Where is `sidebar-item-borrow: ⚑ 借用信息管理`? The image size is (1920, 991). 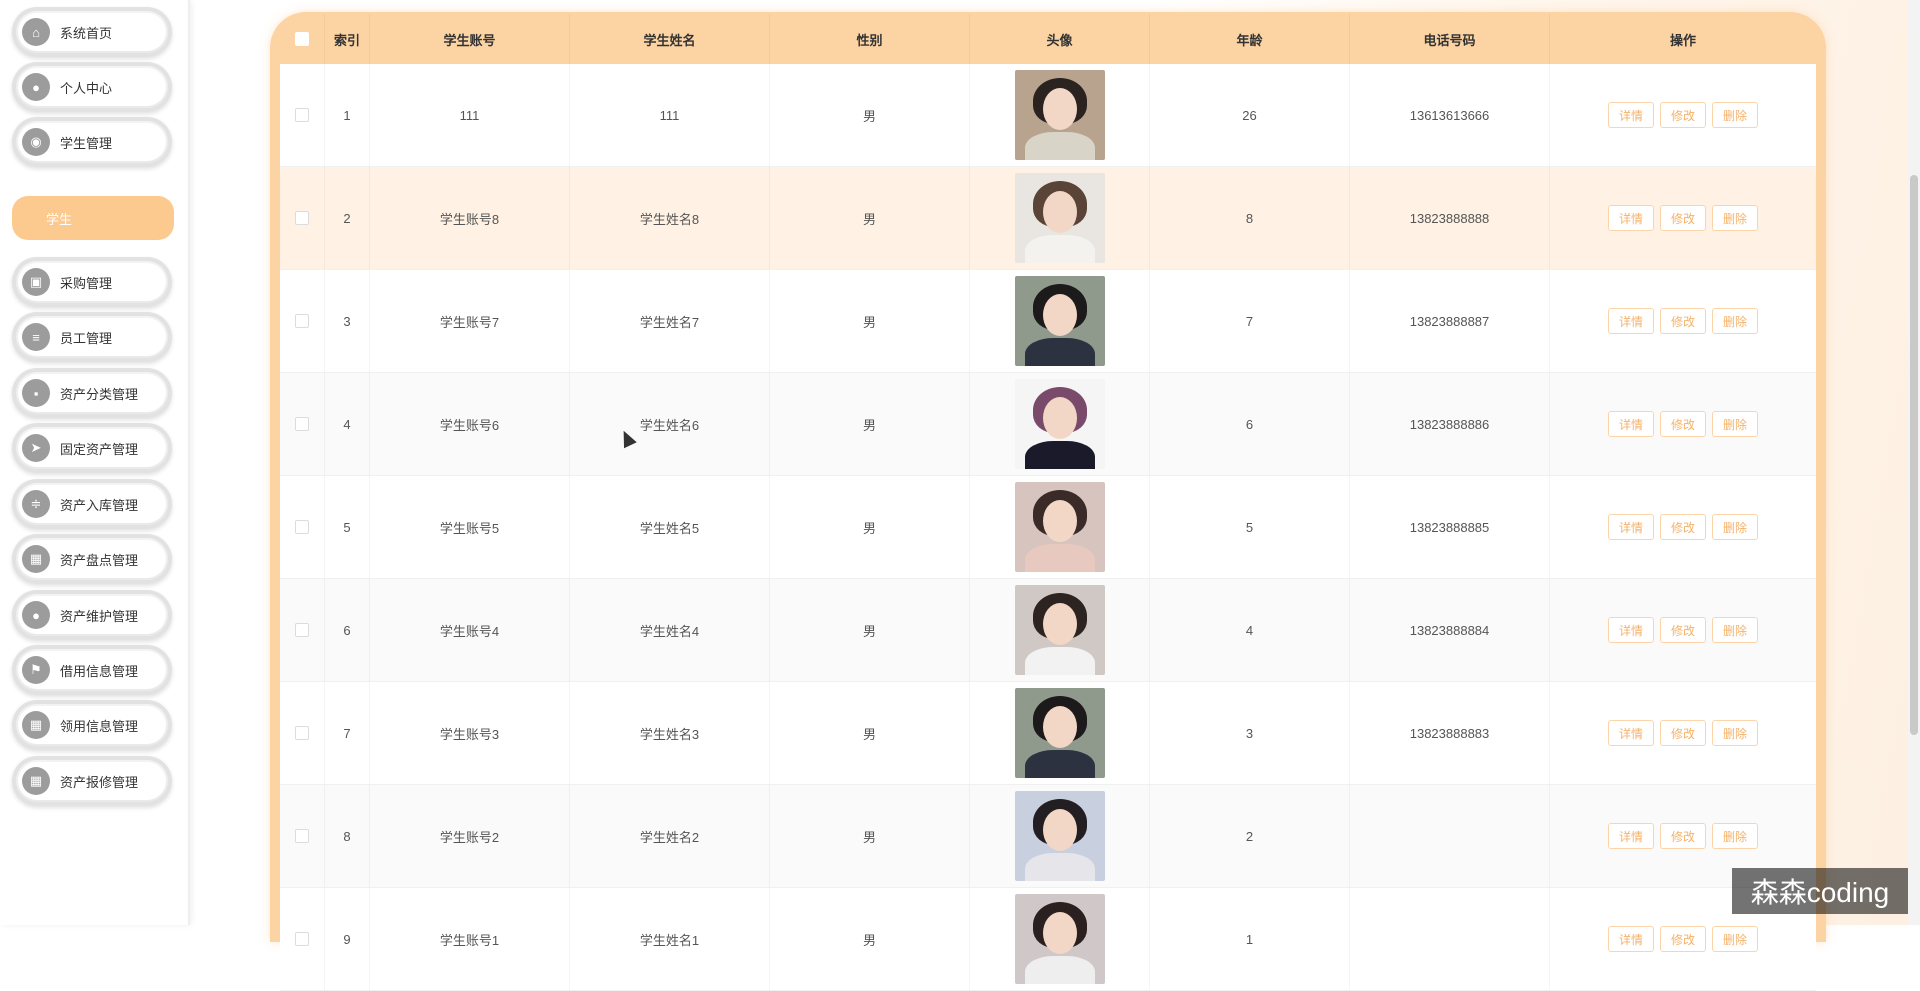 sidebar-item-borrow: ⚑ 借用信息管理 is located at coordinates (92, 670).